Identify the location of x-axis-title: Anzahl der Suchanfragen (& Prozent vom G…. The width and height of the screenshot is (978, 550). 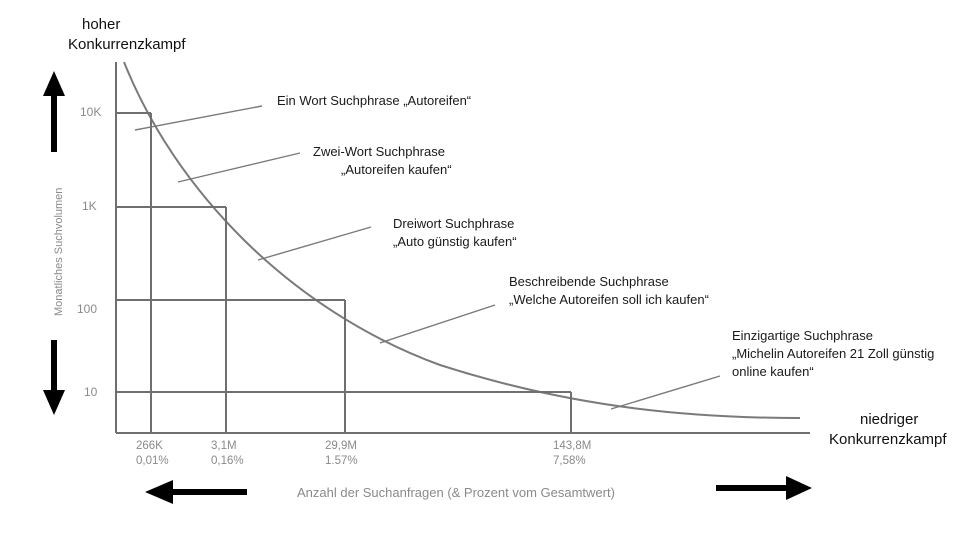
(456, 492).